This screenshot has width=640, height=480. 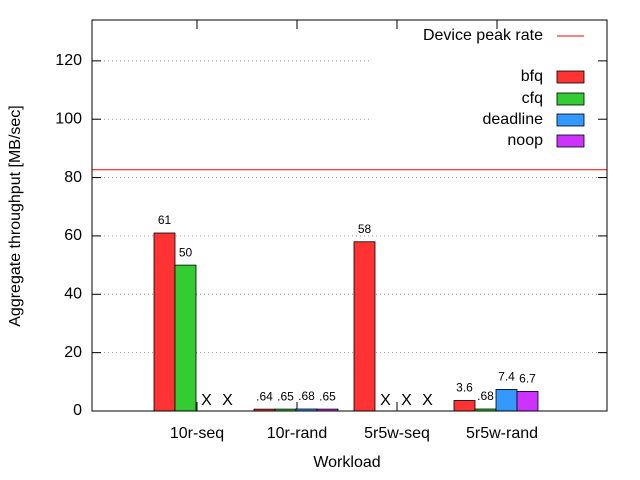 I want to click on value-label: 58, so click(x=365, y=229).